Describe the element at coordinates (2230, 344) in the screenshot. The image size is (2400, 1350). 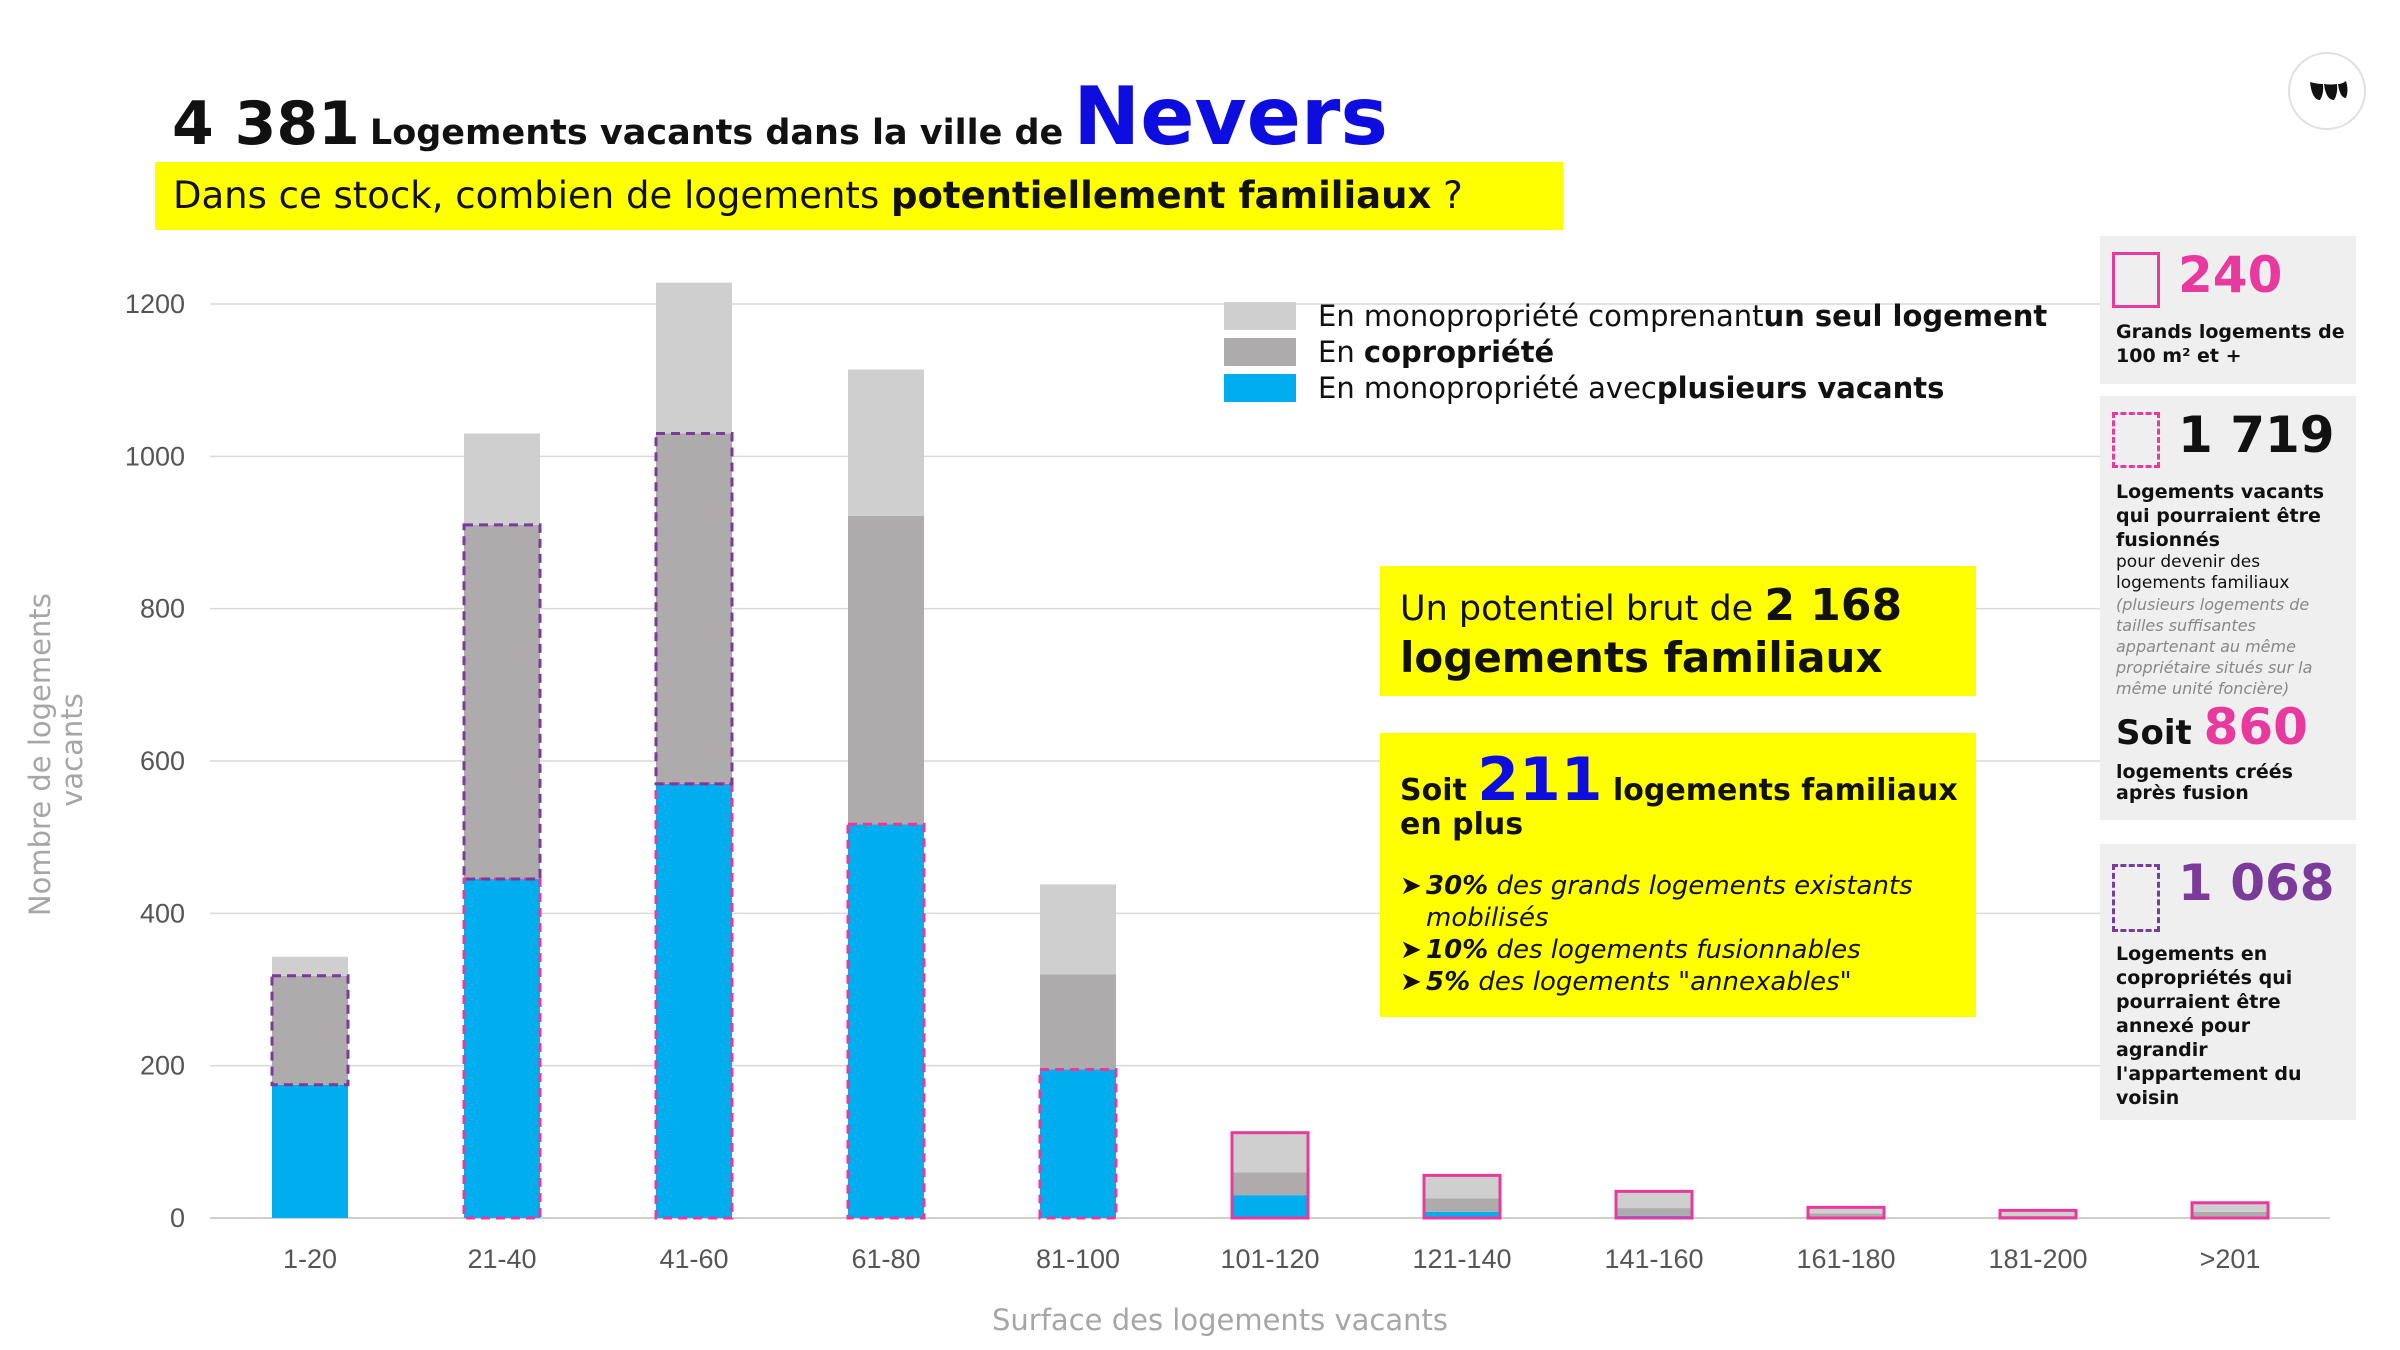
I see `panel-text: Grands logements de 100 m² et +` at that location.